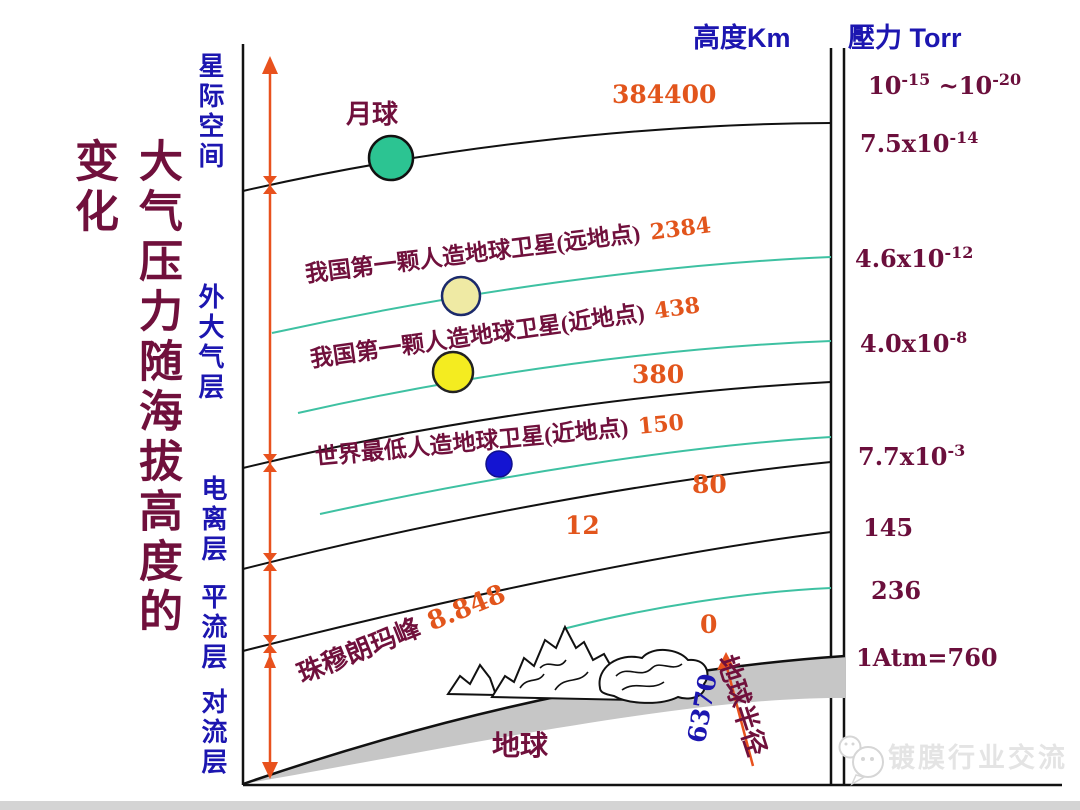 Image resolution: width=1080 pixels, height=810 pixels. Describe the element at coordinates (582, 525) in the screenshot. I see `altitude-value-12: 12` at that location.